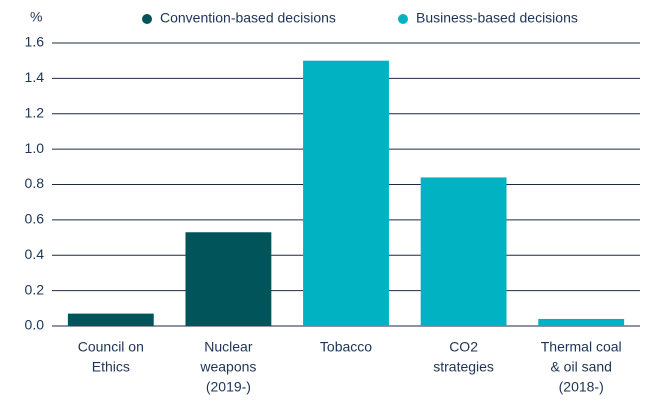  What do you see at coordinates (346, 347) in the screenshot?
I see `x-tick-label: Tobacco` at bounding box center [346, 347].